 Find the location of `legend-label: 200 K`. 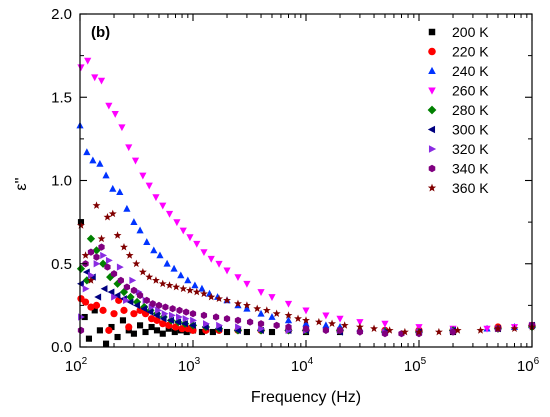

legend-label: 200 K is located at coordinates (470, 32).